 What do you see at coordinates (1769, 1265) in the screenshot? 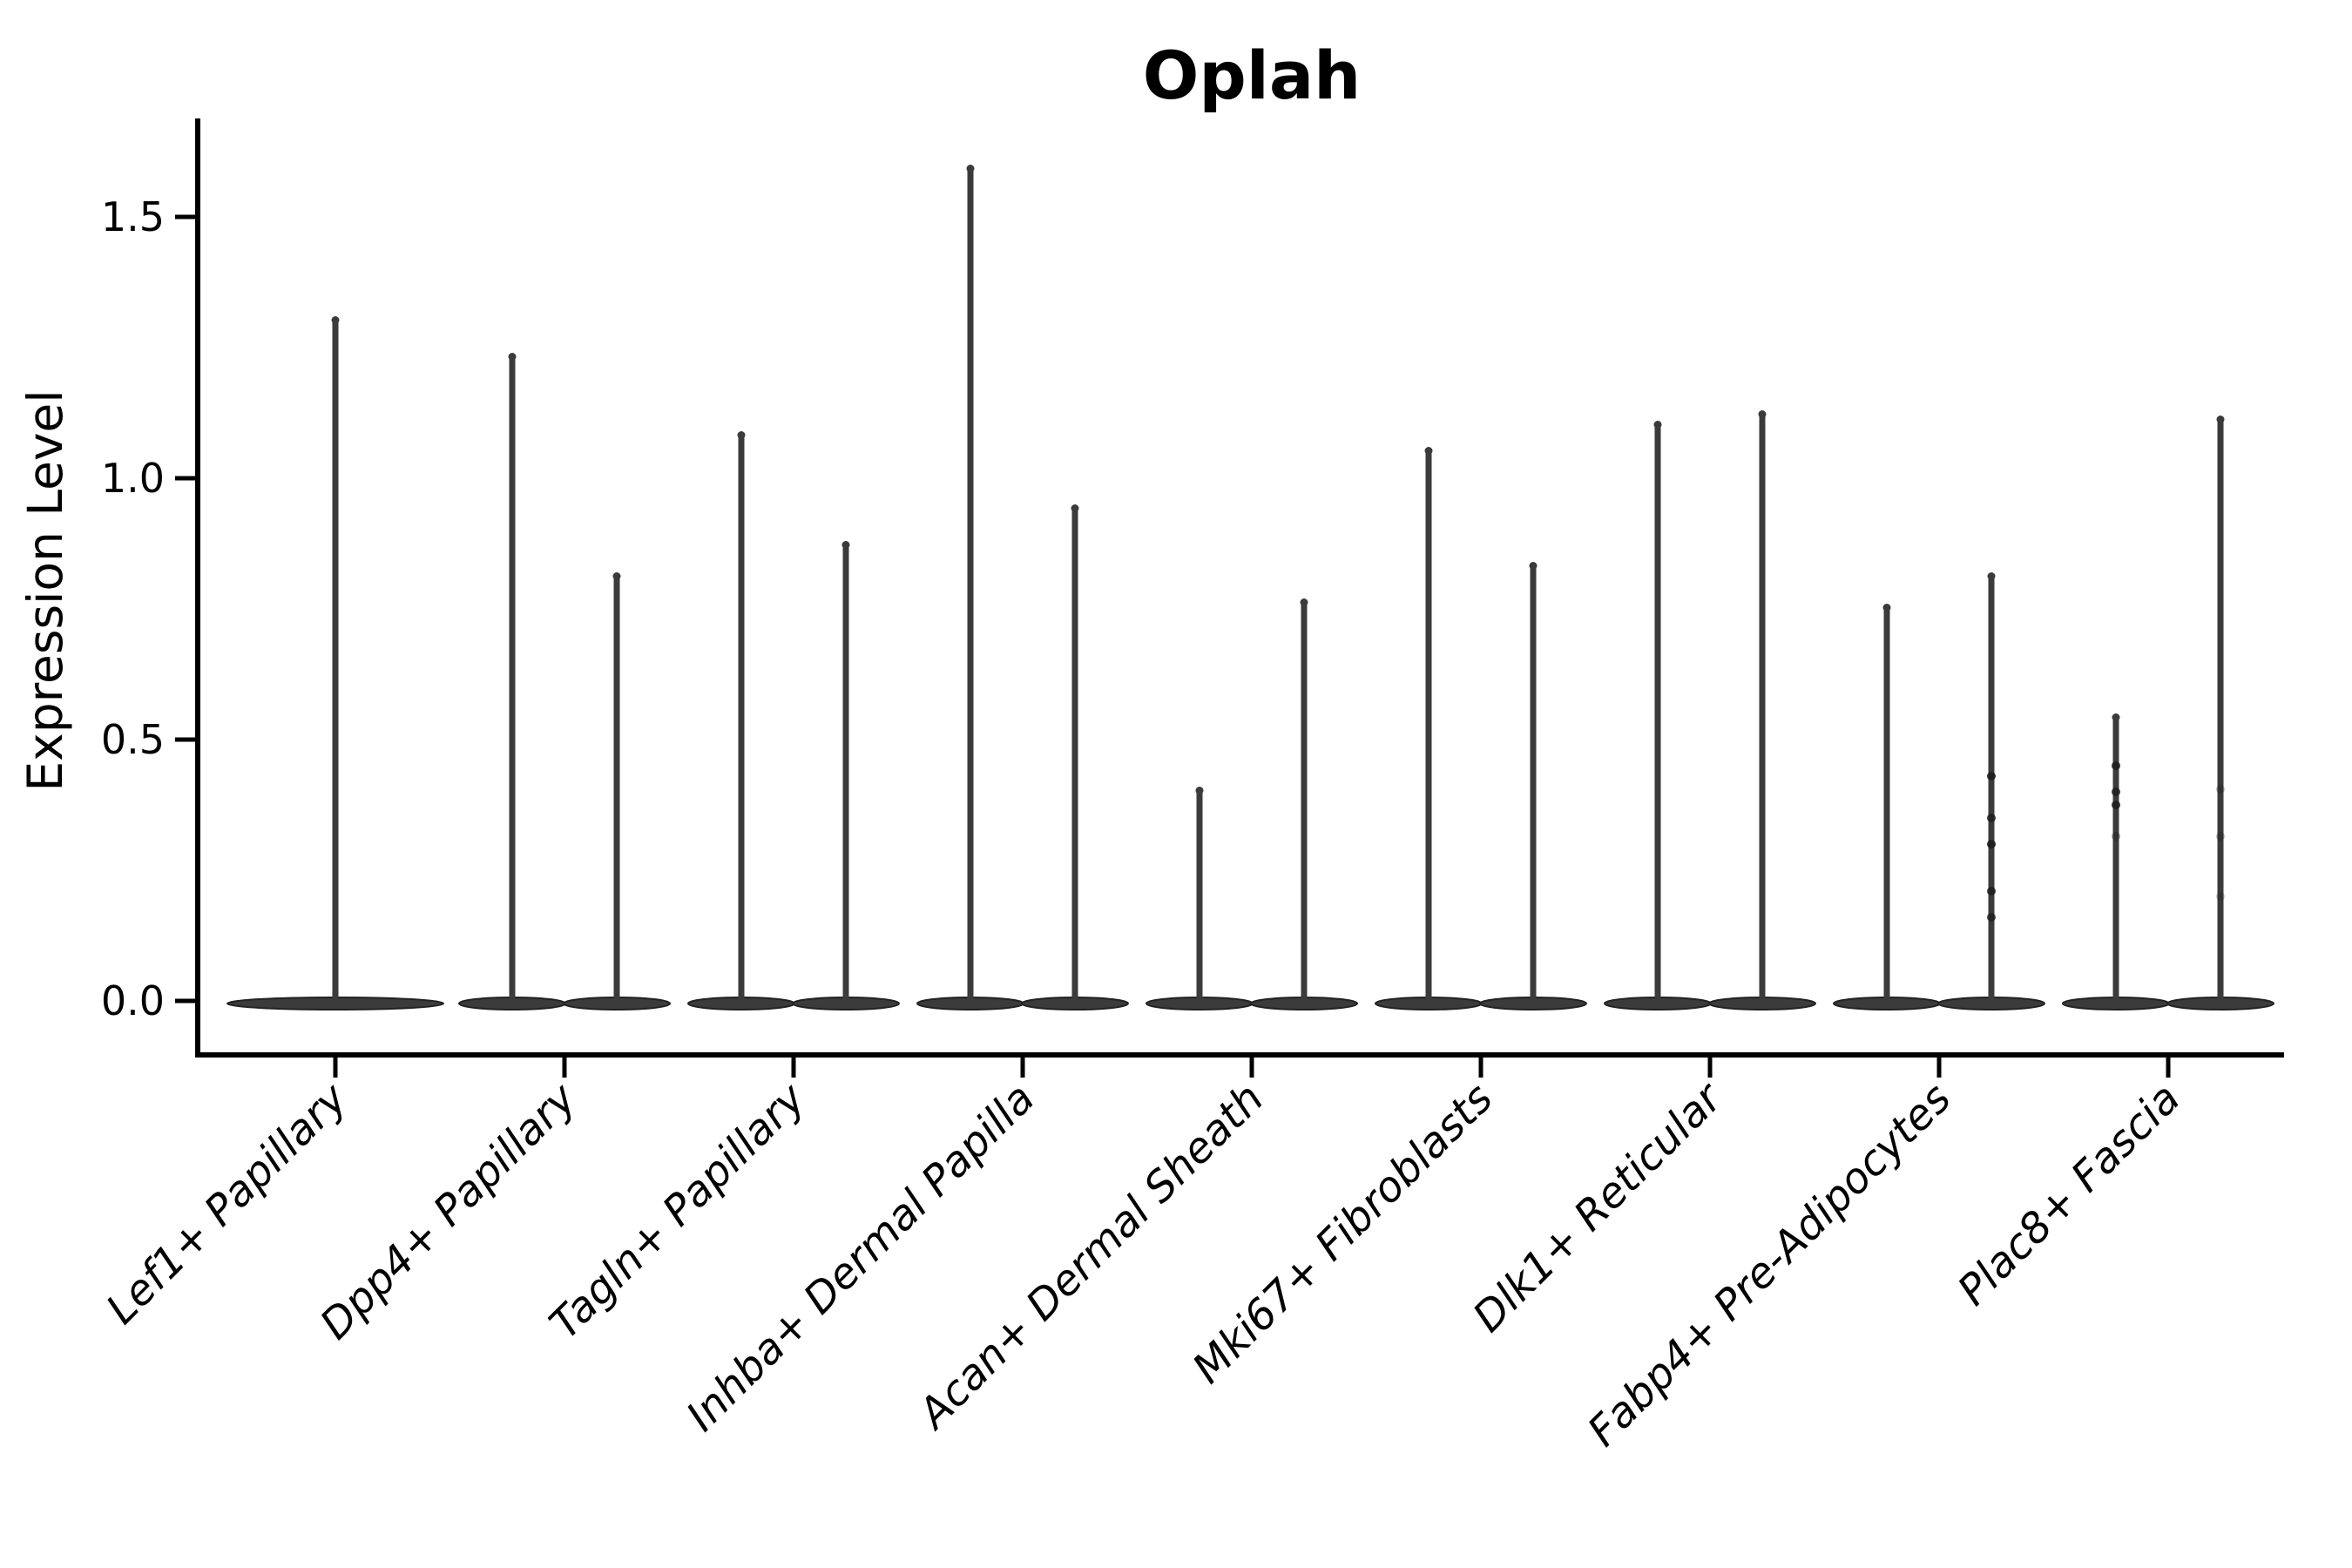
I see `x-tick-label: Fabp4+ Pre-Adipocytes` at bounding box center [1769, 1265].